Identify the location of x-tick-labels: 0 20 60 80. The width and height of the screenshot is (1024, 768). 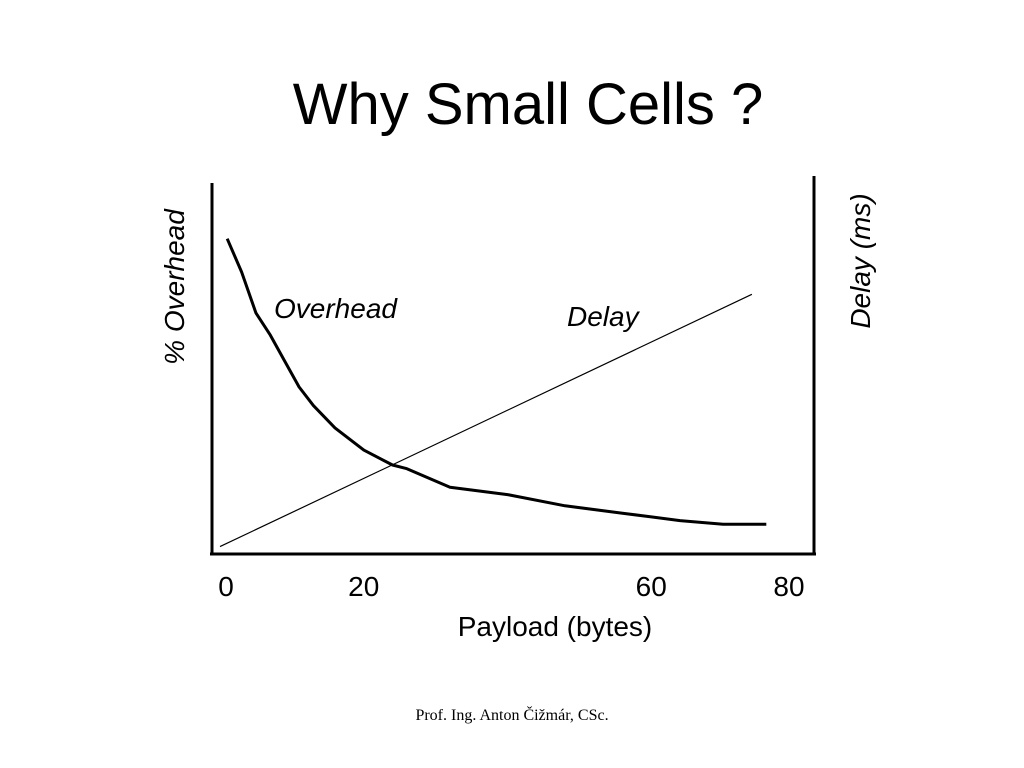
(511, 586).